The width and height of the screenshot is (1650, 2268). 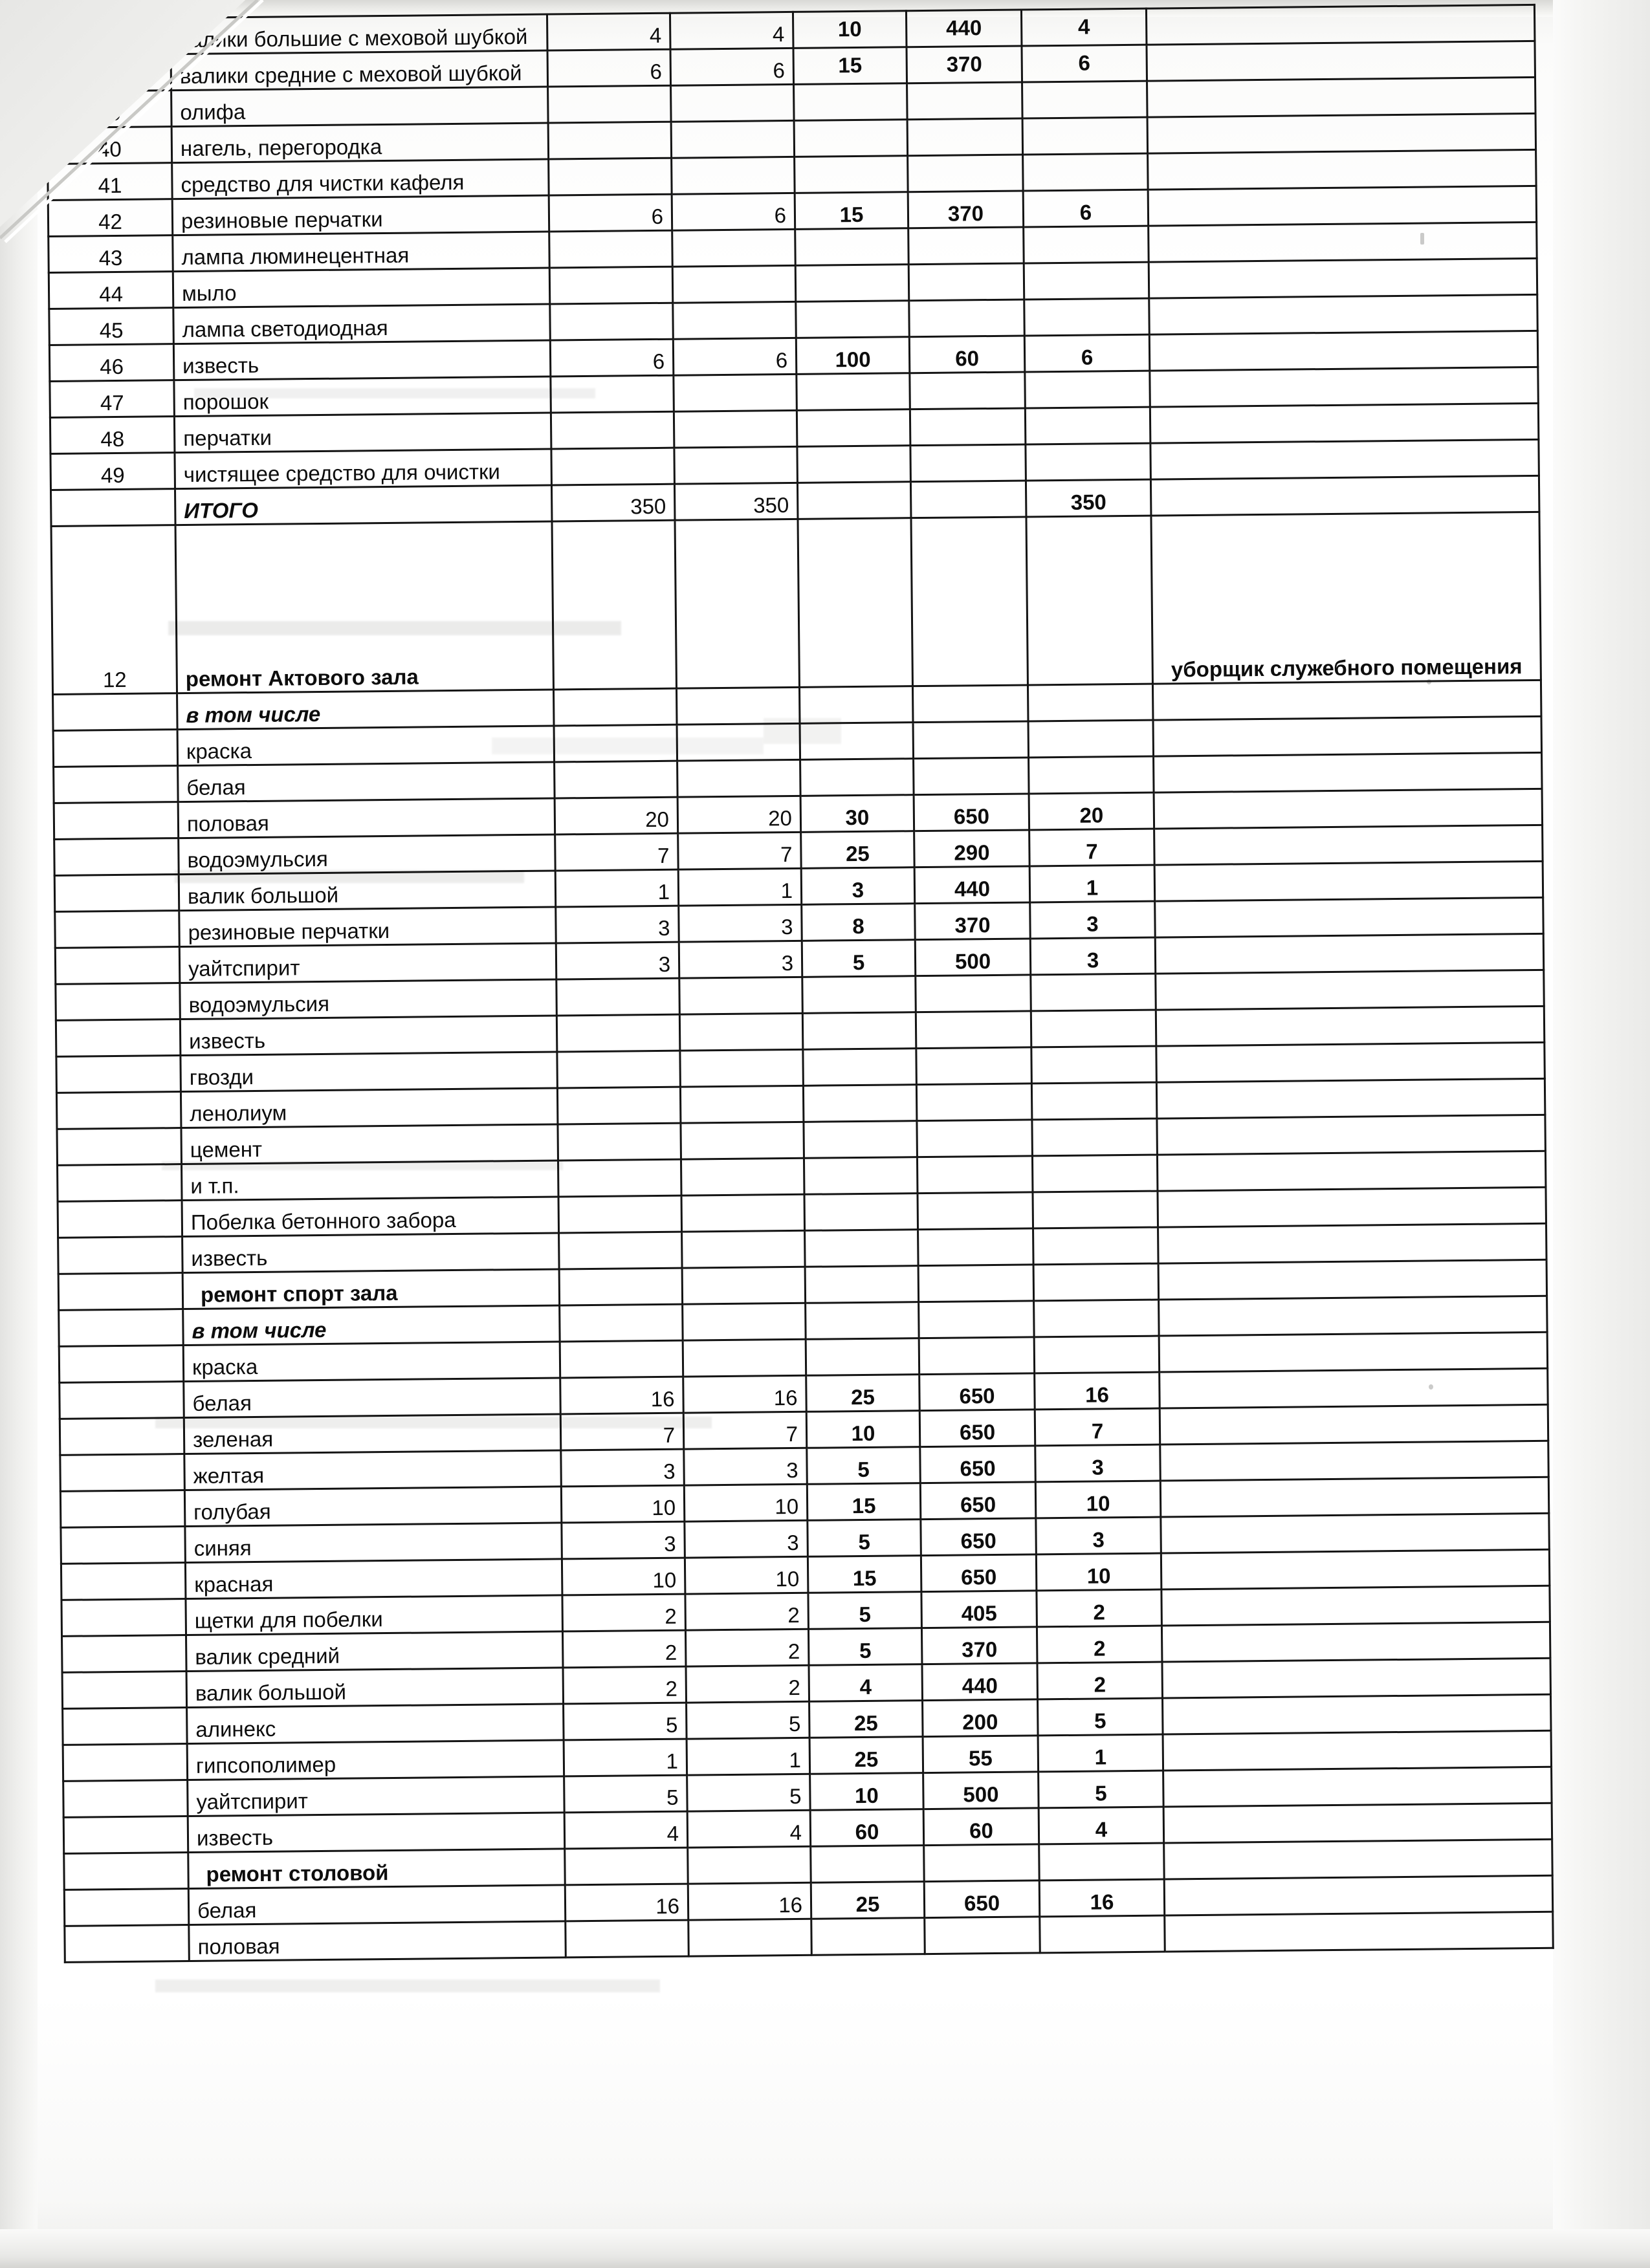 What do you see at coordinates (747, 1684) in the screenshot?
I see `value-cell-v2: 2` at bounding box center [747, 1684].